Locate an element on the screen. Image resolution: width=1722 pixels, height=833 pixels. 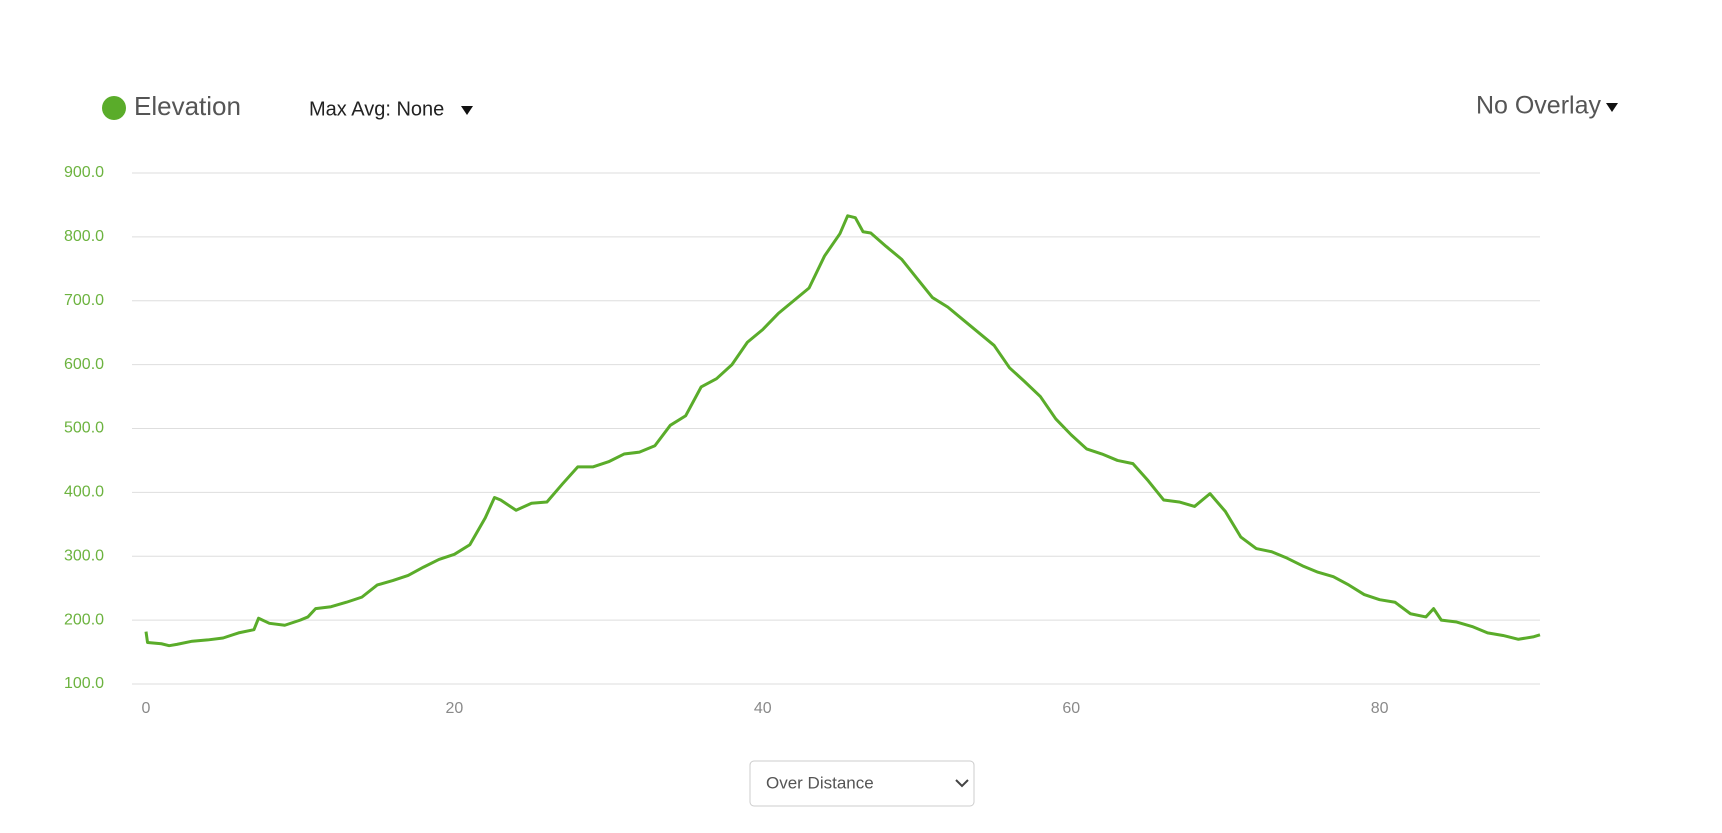
x-mode-select: Over Distance is located at coordinates (862, 783).